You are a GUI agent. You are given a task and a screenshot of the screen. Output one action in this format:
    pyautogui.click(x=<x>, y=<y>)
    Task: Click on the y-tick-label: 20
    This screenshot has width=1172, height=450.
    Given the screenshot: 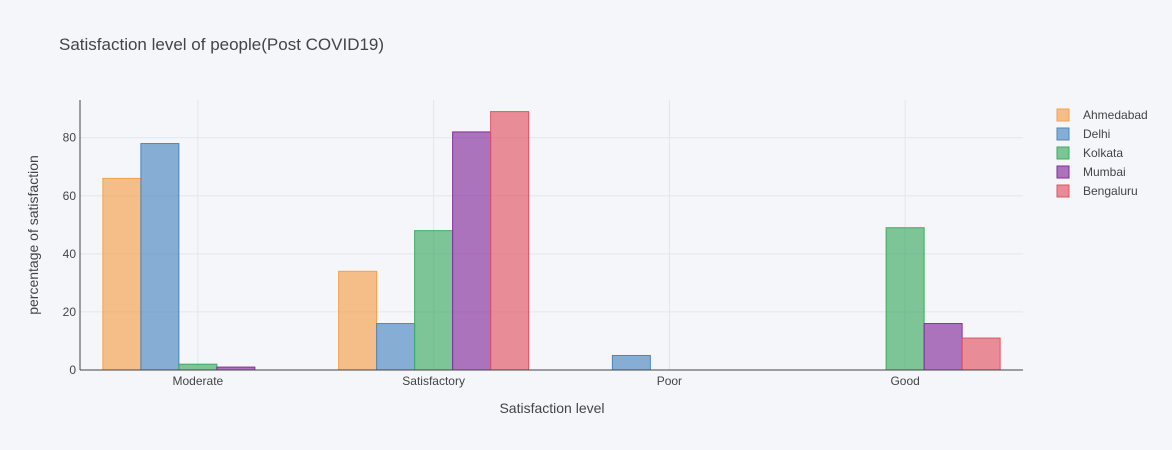 What is the action you would take?
    pyautogui.click(x=70, y=312)
    